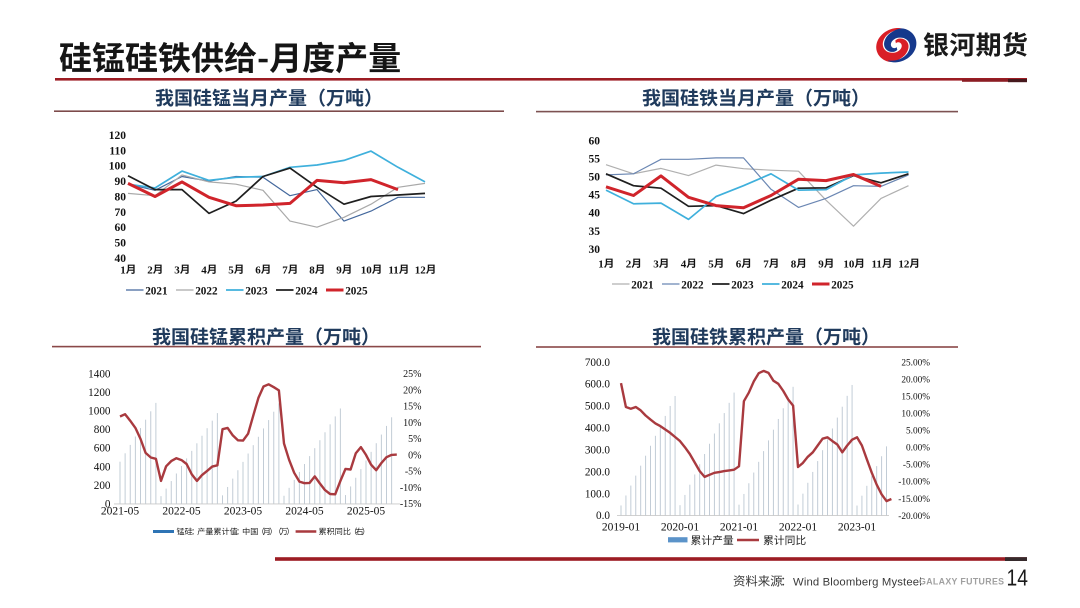 Image resolution: width=1080 pixels, height=608 pixels. I want to click on svg-text: 700.0, so click(598, 363).